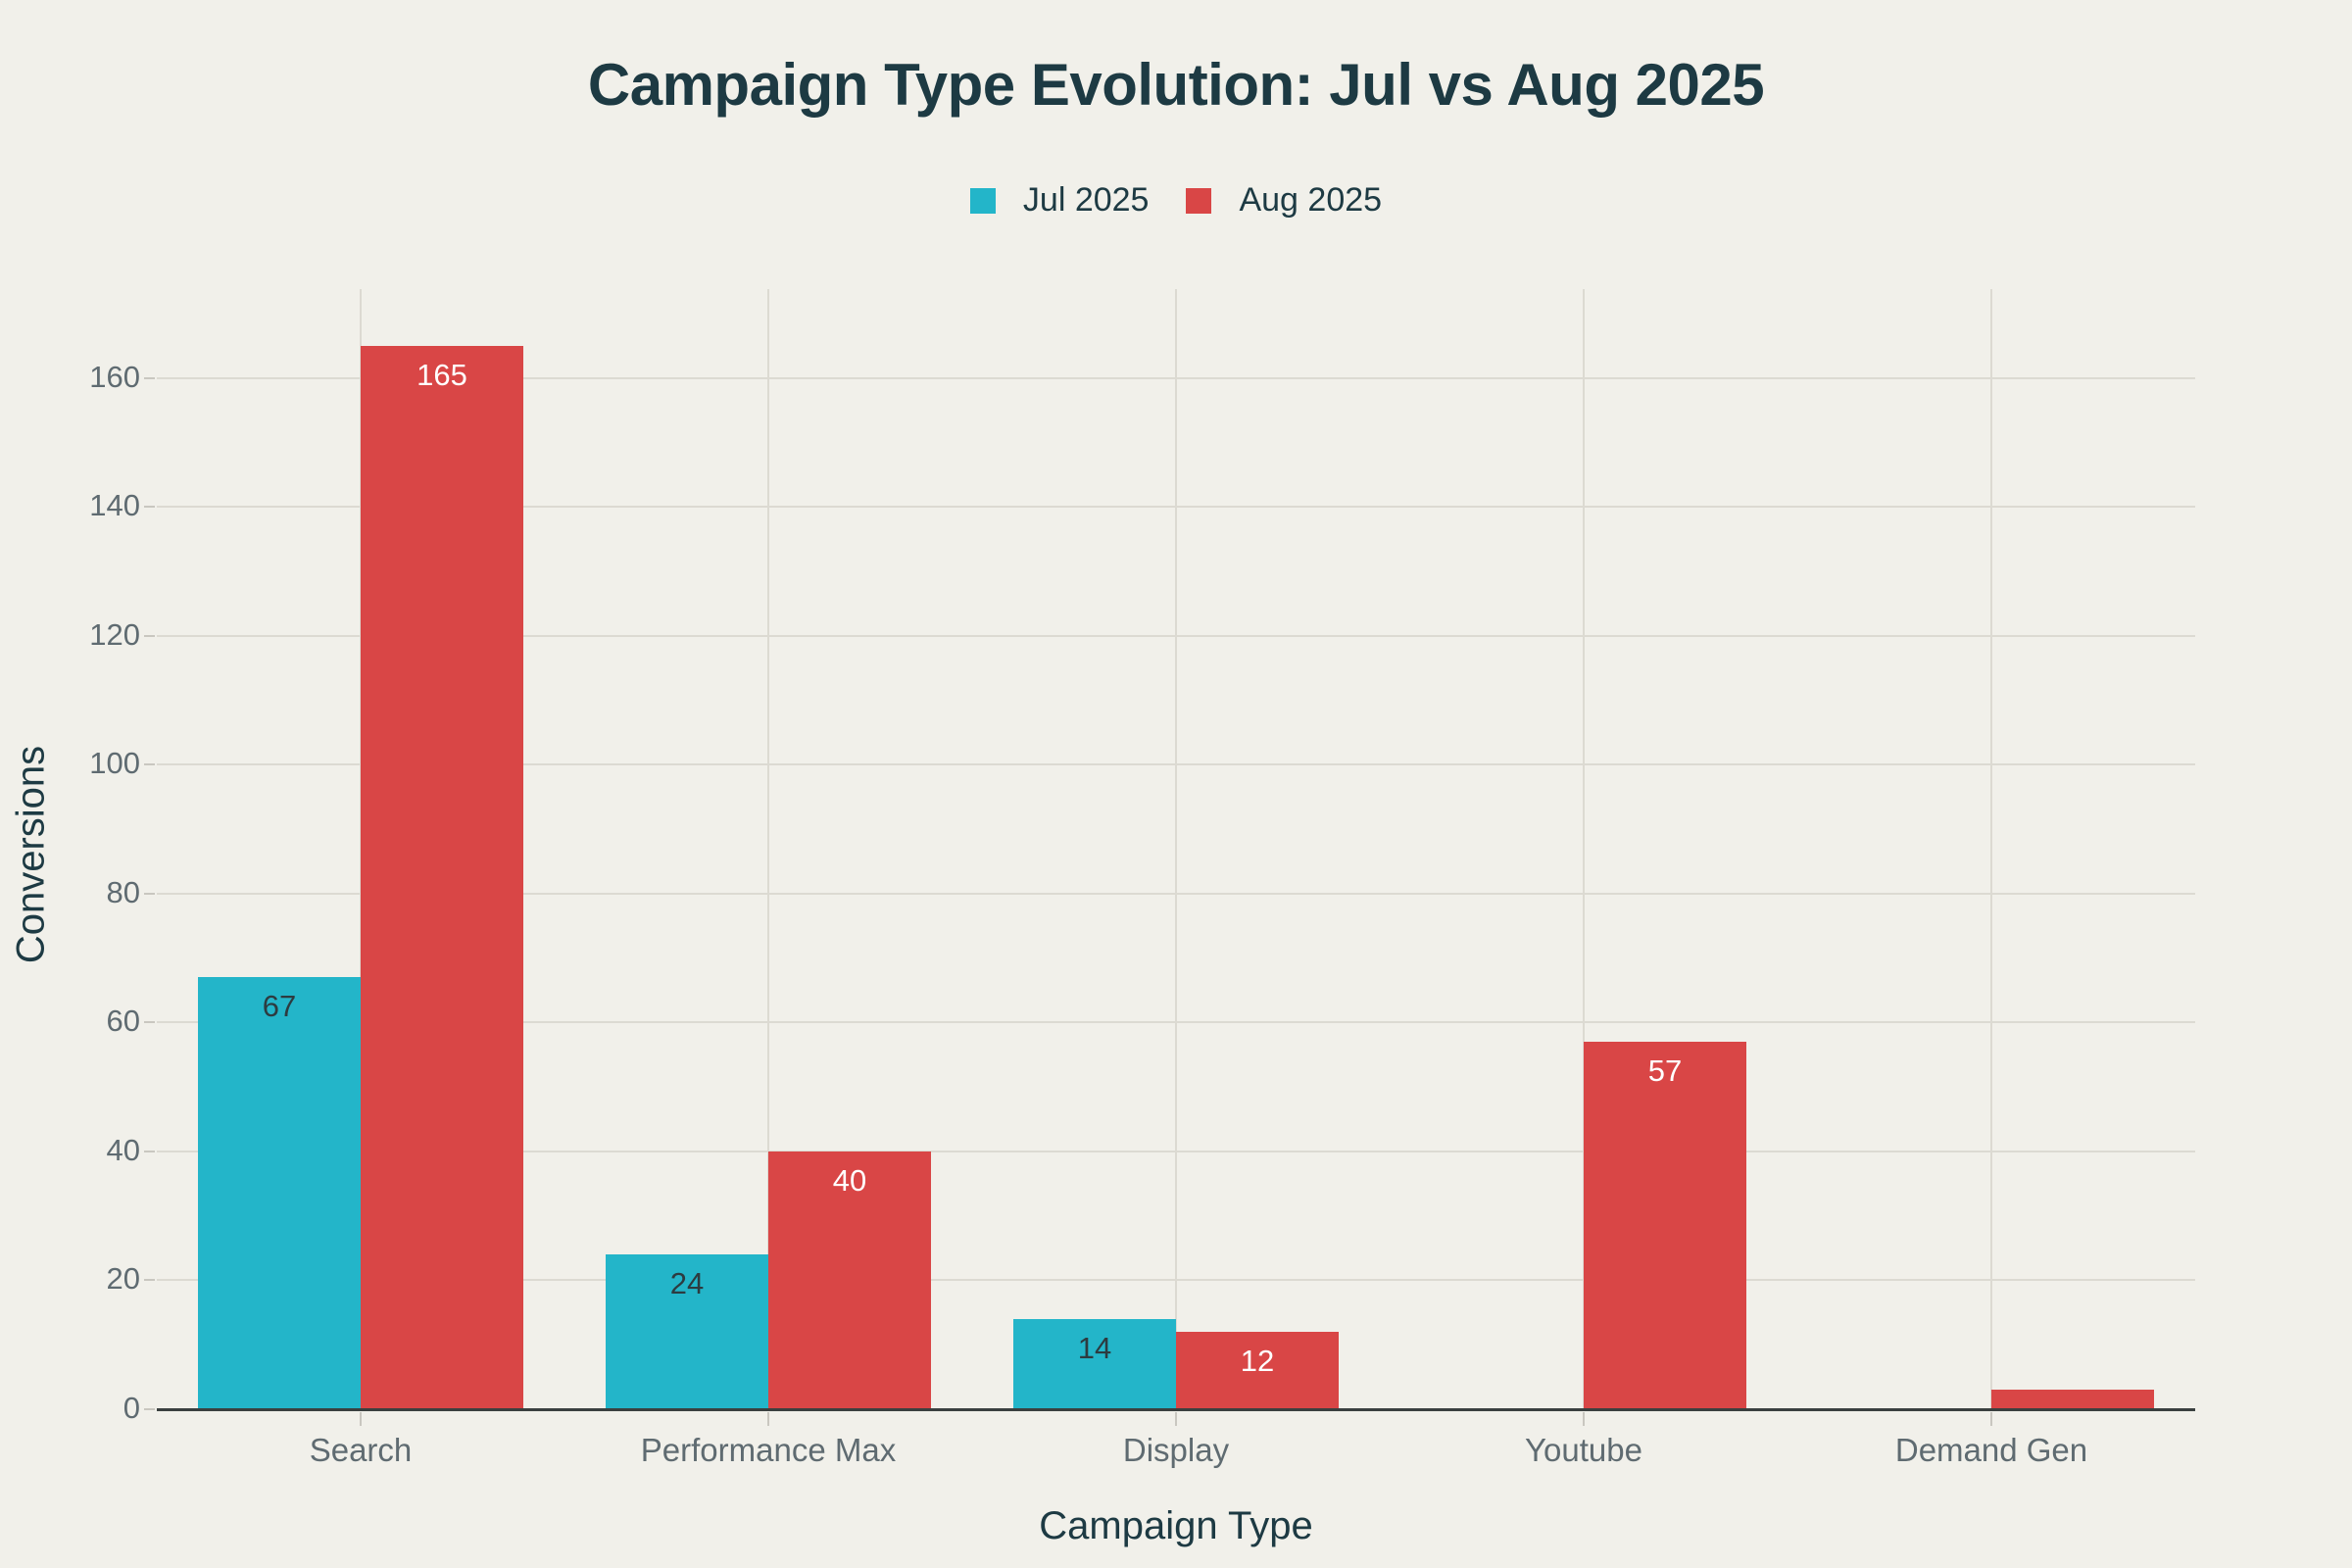 The width and height of the screenshot is (2352, 1568). Describe the element at coordinates (361, 1450) in the screenshot. I see `x-tick-label-0: Search` at that location.